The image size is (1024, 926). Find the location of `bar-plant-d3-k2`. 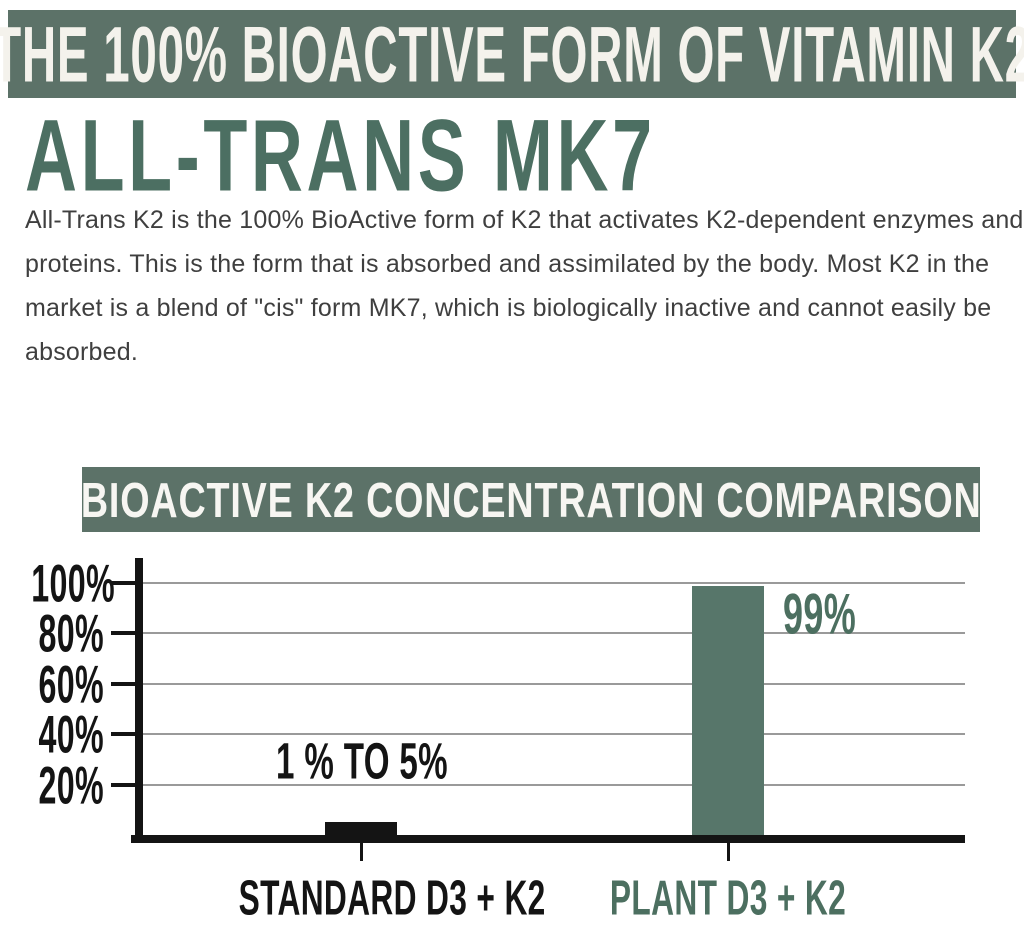

bar-plant-d3-k2 is located at coordinates (728, 710).